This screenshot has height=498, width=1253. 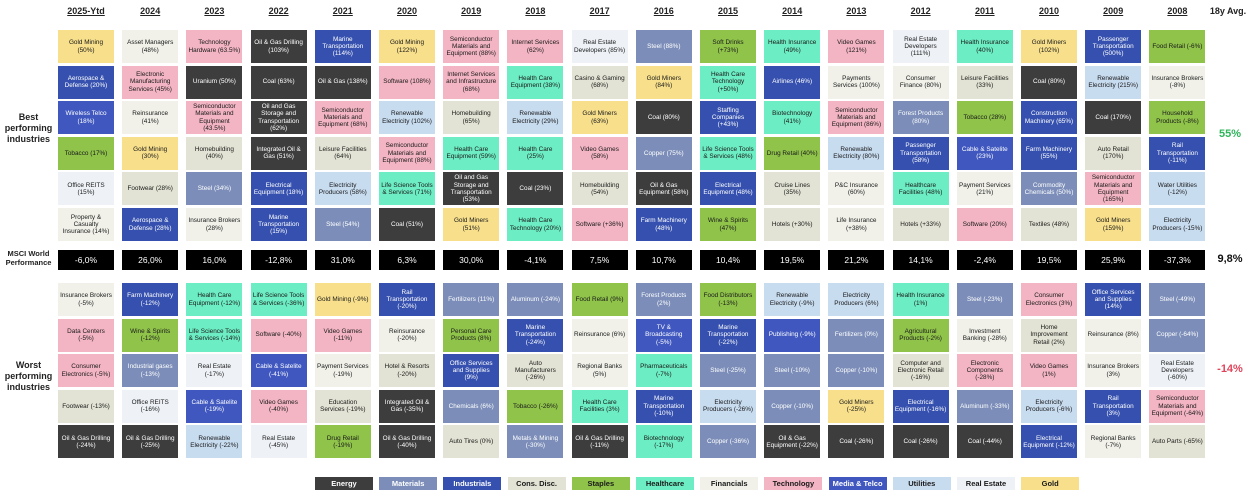 I want to click on worst-industry-cell: Cable & Satelite (-41%), so click(x=278, y=371).